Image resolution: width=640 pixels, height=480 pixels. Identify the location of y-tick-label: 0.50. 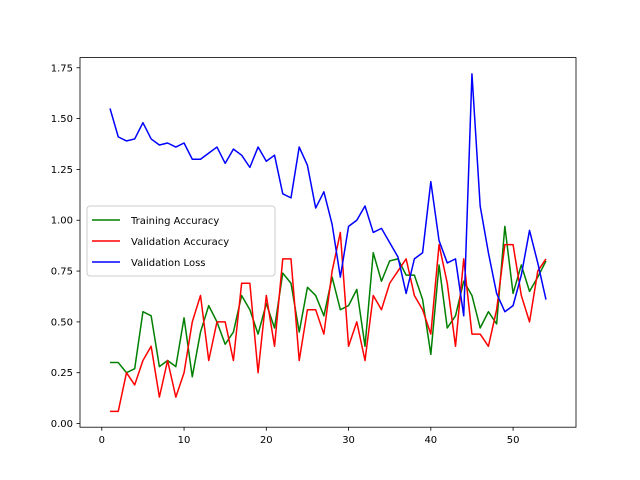
(62, 322).